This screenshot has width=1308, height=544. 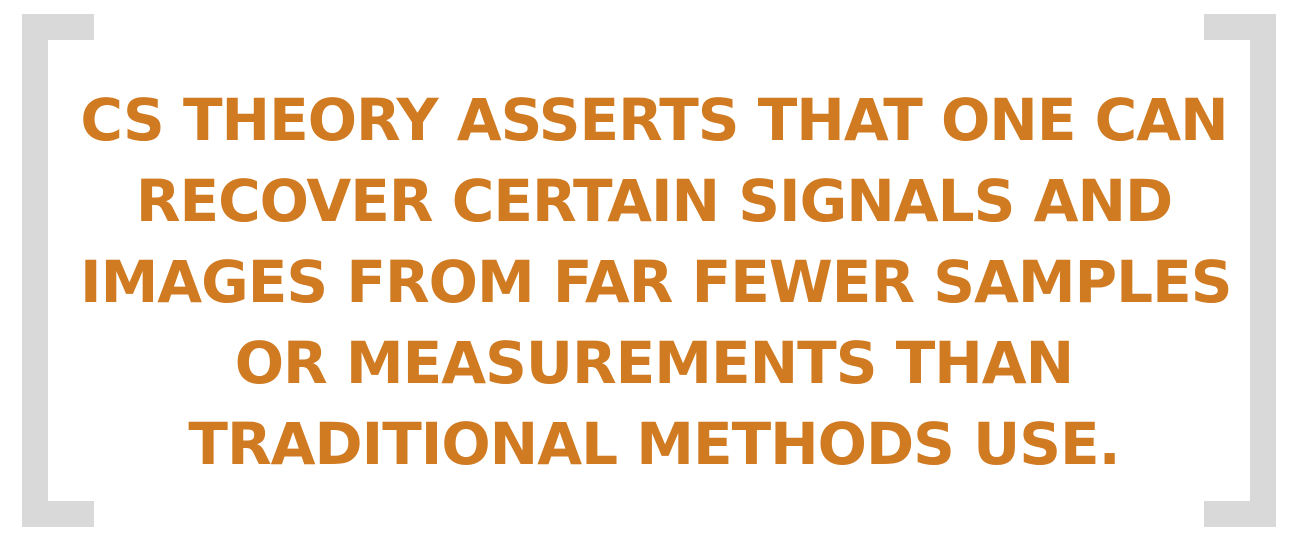 What do you see at coordinates (1240, 270) in the screenshot?
I see `right-bracket` at bounding box center [1240, 270].